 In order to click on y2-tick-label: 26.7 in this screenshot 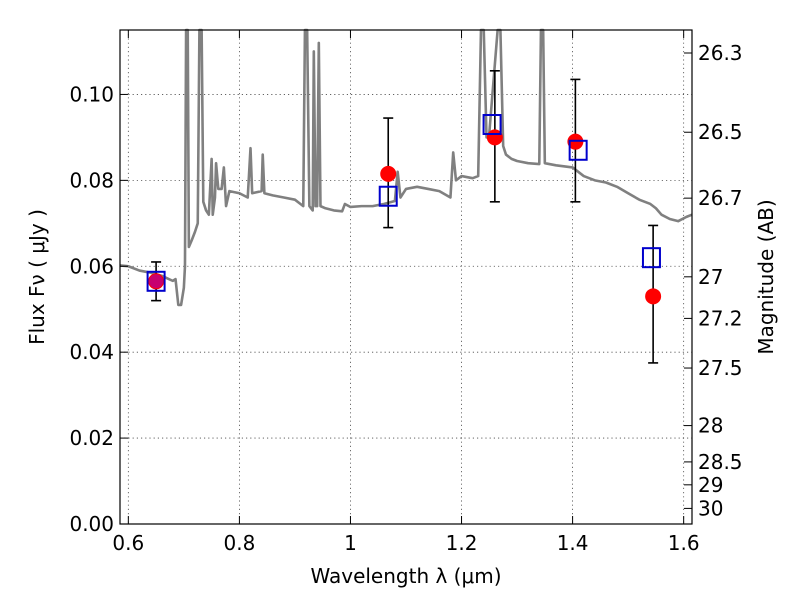, I will do `click(720, 198)`.